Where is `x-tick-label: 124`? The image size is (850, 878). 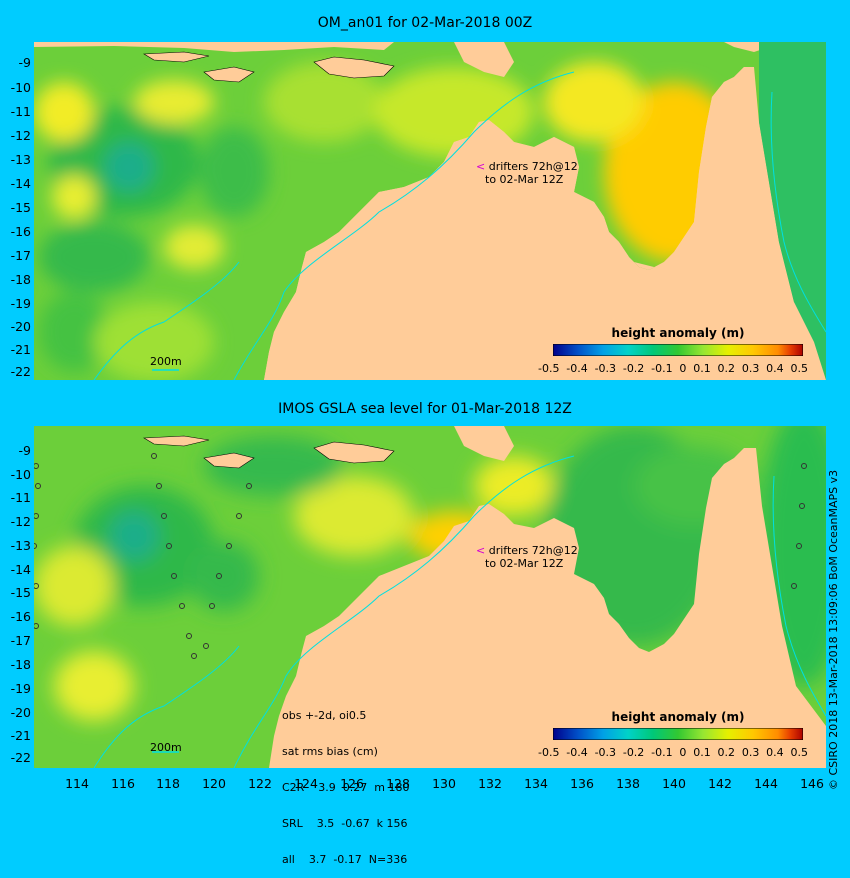
x-tick-label: 124 is located at coordinates (306, 783).